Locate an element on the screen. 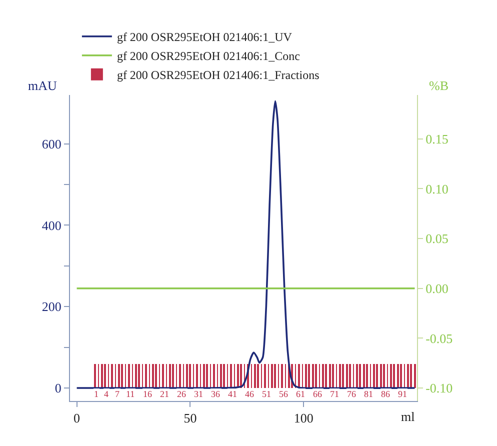 The height and width of the screenshot is (446, 497). y2-tick-label: 0.05 is located at coordinates (437, 238).